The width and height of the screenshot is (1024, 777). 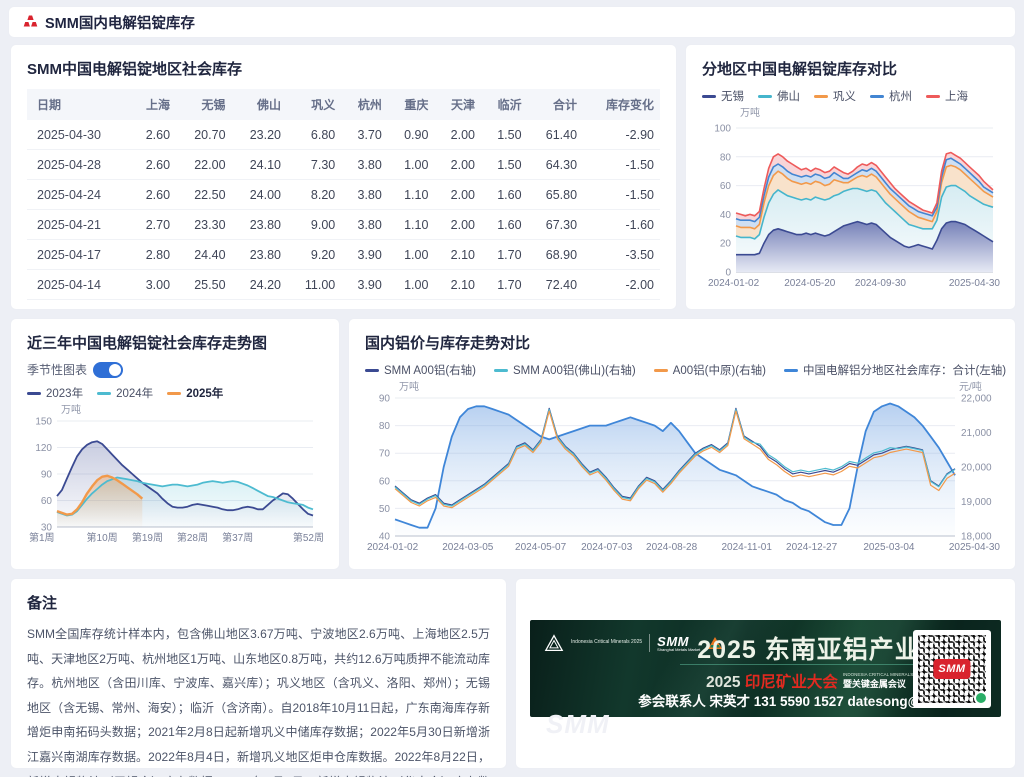 I want to click on cell-value: 8.20, so click(x=314, y=194).